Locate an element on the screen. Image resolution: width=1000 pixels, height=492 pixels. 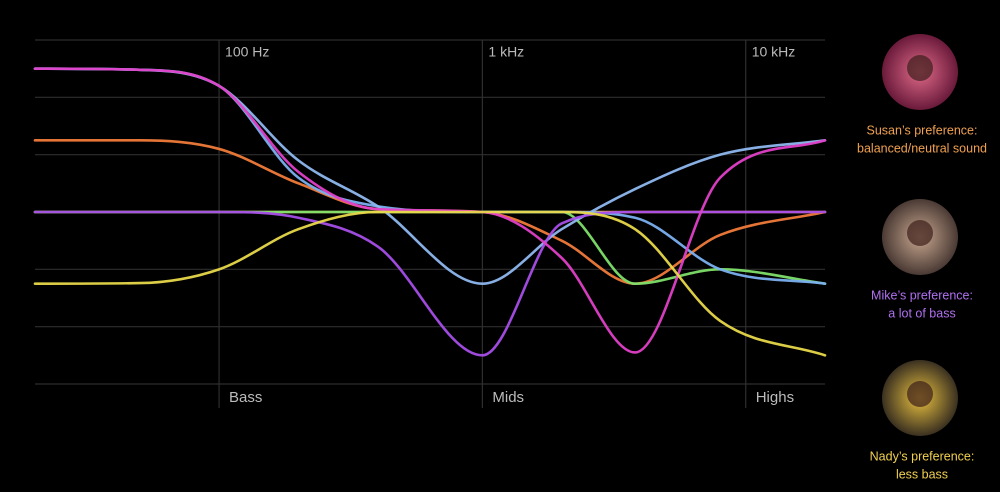
band-label: Mids is located at coordinates (508, 397).